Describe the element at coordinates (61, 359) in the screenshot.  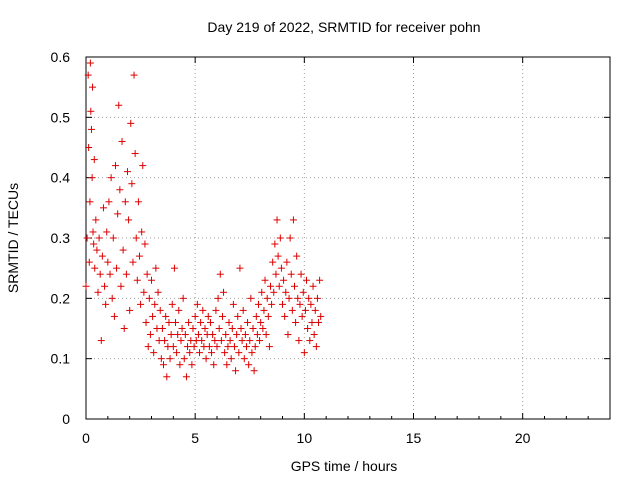
I see `y-tick-label: 0.1` at that location.